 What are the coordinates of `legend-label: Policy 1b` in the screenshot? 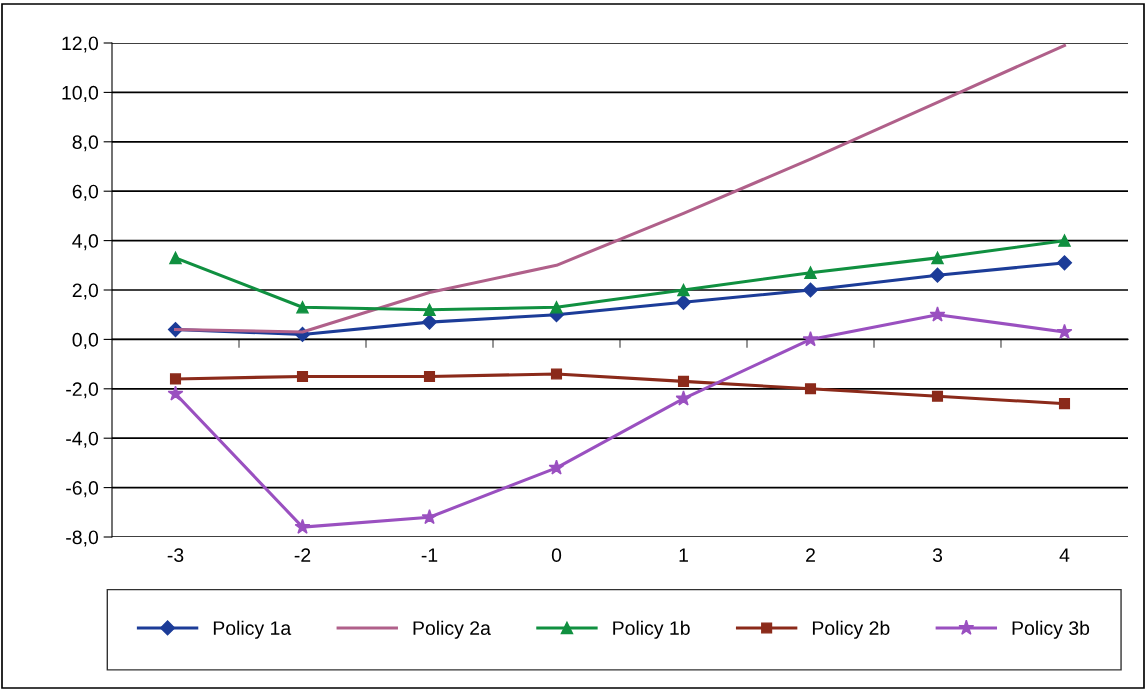 It's located at (651, 629).